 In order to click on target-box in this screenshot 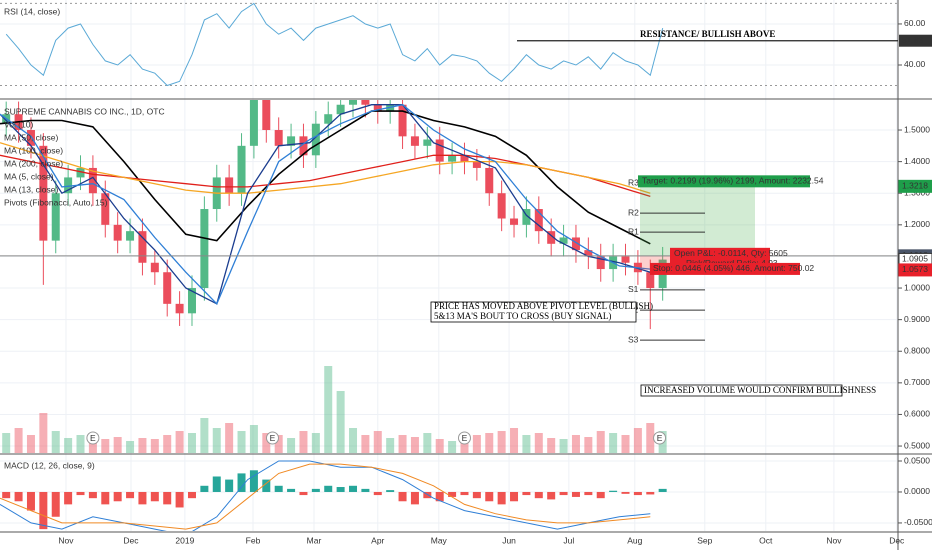, I will do `click(724, 181)`.